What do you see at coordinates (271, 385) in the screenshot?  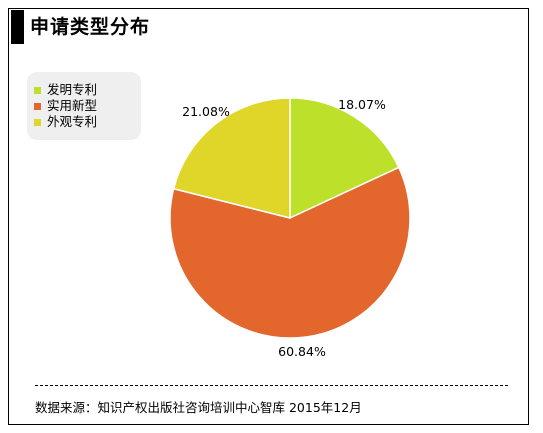 I see `source-divider` at bounding box center [271, 385].